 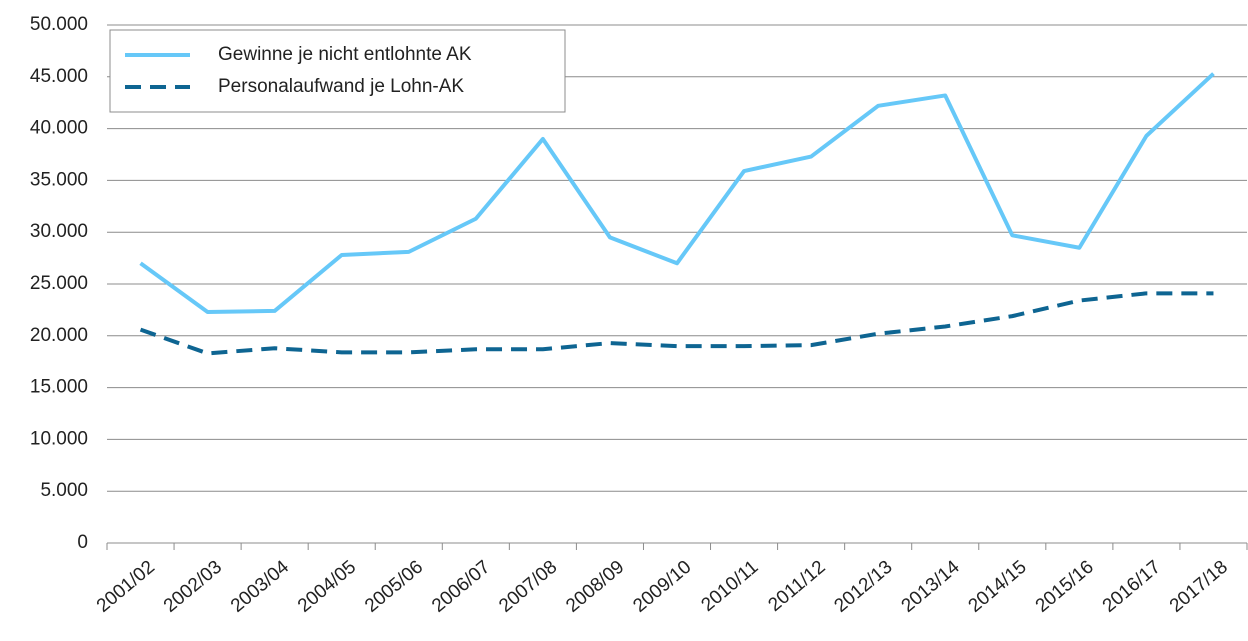 What do you see at coordinates (1065, 587) in the screenshot?
I see `x-tick-label: 2015/16` at bounding box center [1065, 587].